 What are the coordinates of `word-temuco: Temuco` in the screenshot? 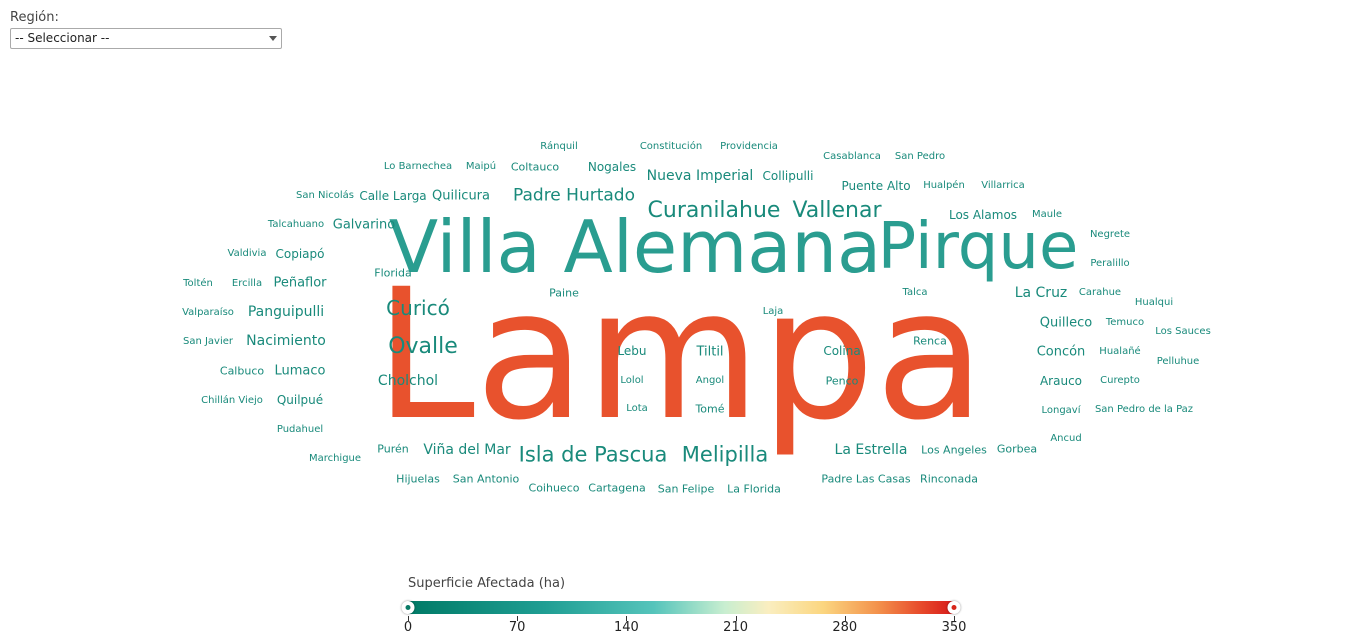 It's located at (1125, 322).